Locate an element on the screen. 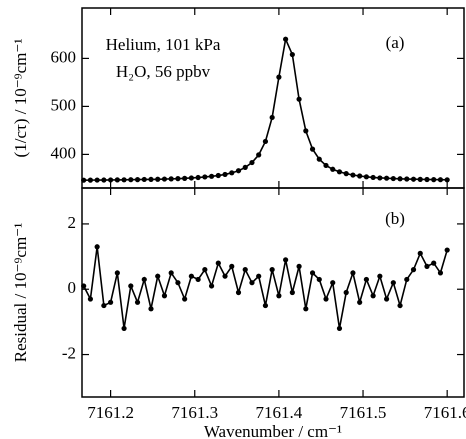 This screenshot has width=466, height=439. y-axis-label: Residual / 10⁻⁹cm⁻¹ is located at coordinates (20, 292).